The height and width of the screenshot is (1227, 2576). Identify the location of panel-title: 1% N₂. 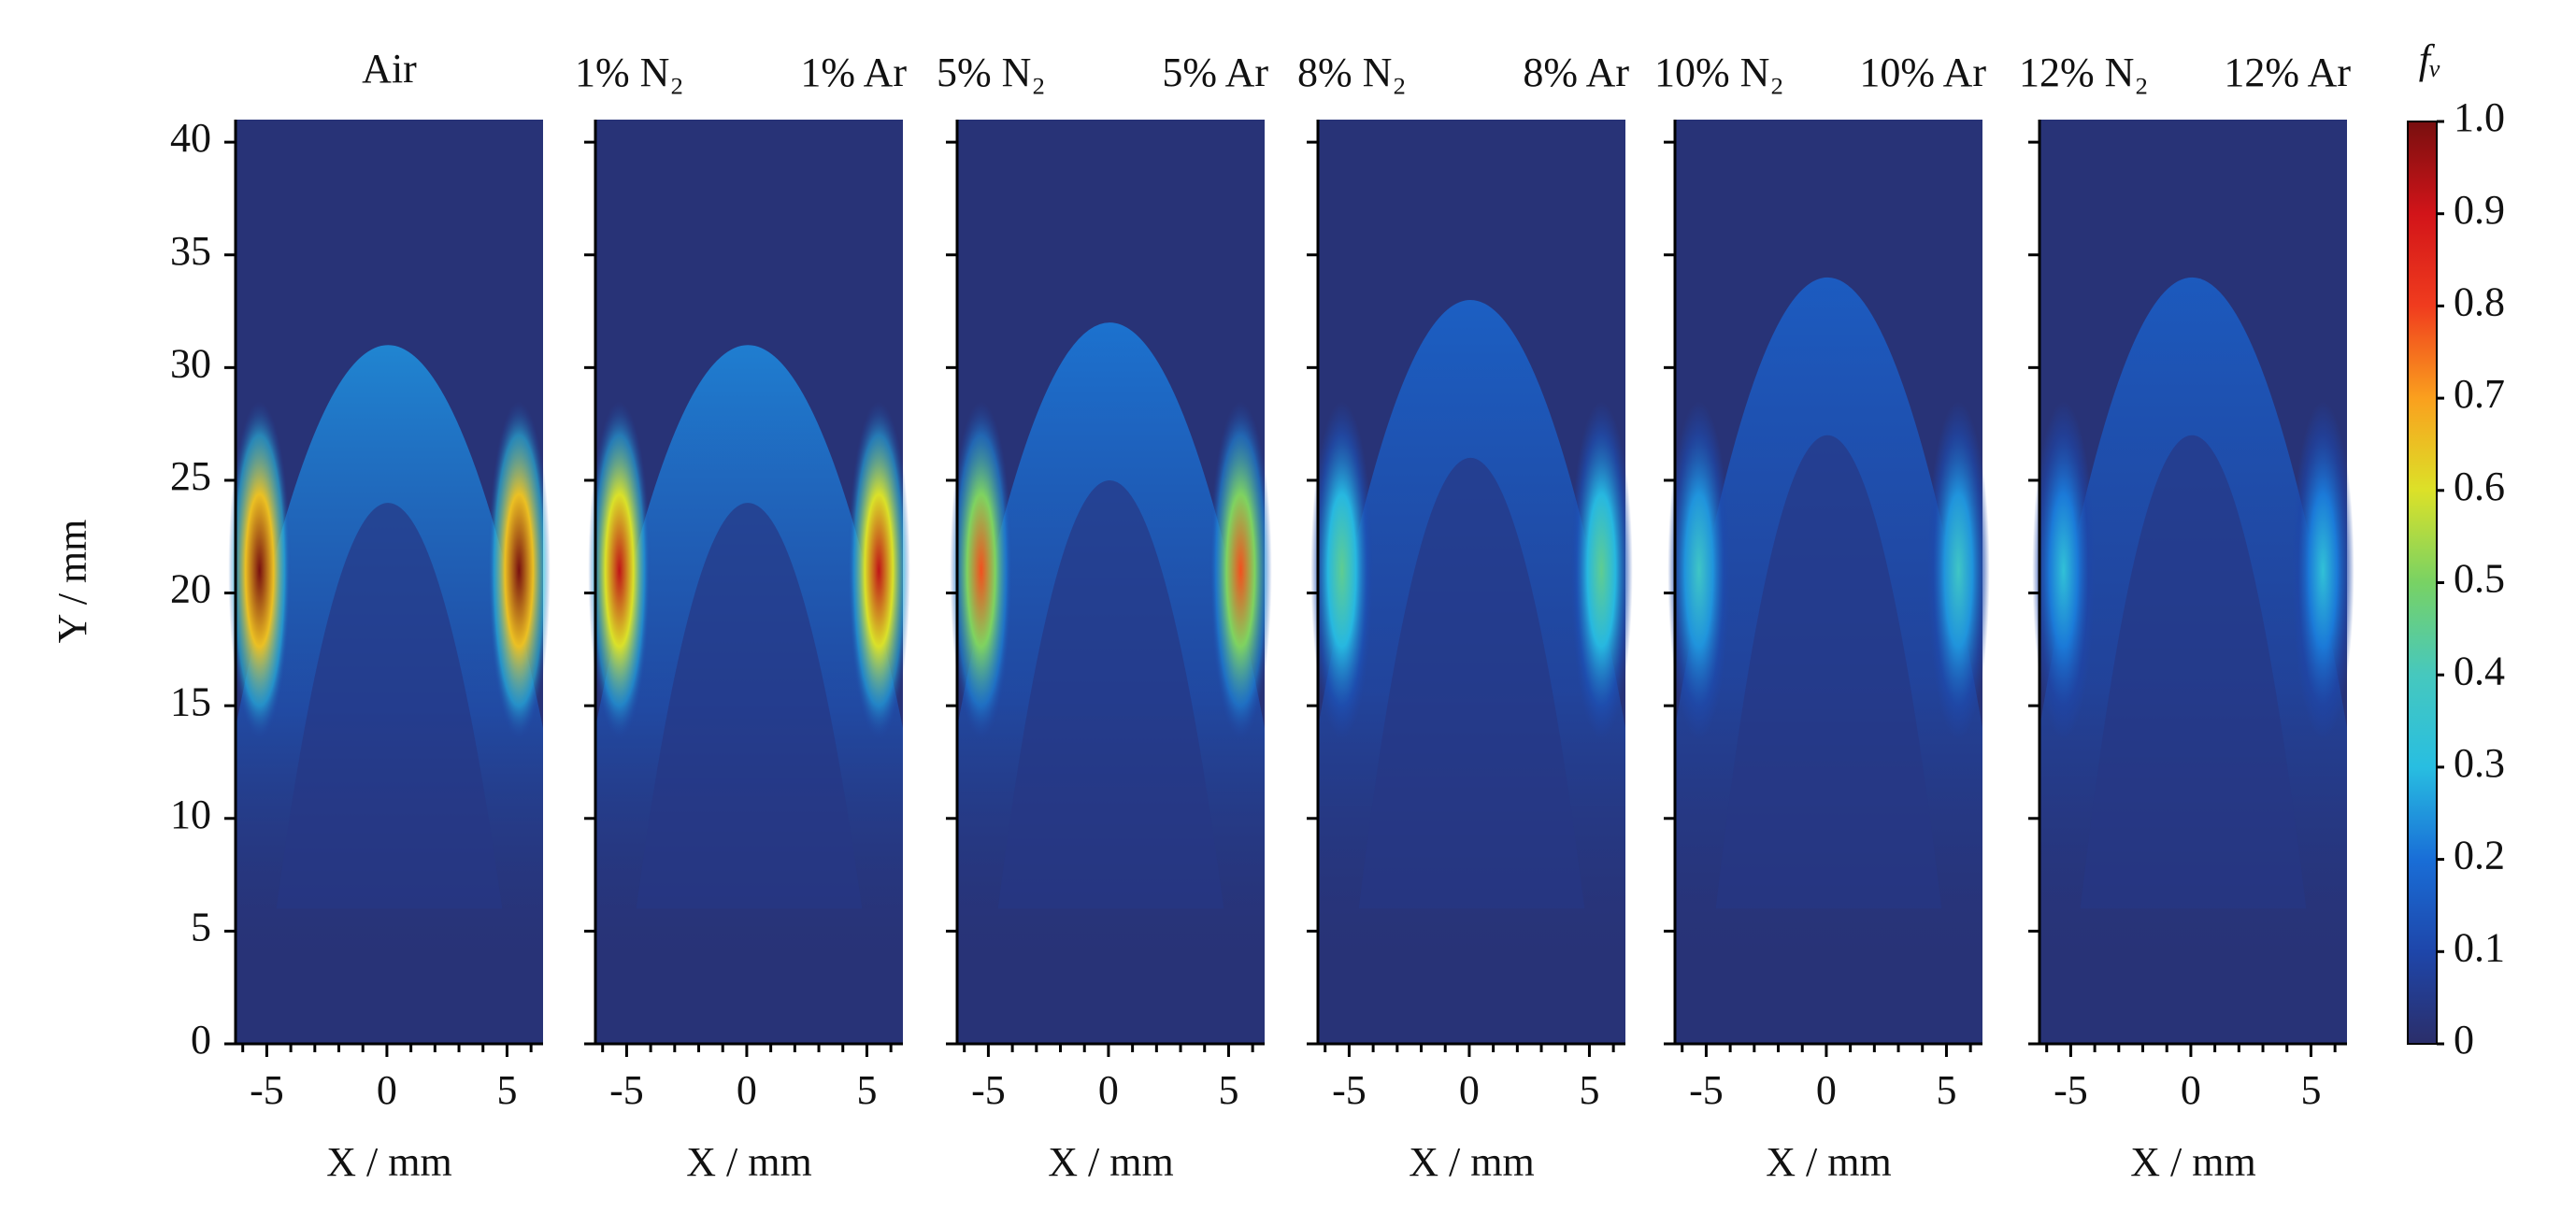
(629, 72).